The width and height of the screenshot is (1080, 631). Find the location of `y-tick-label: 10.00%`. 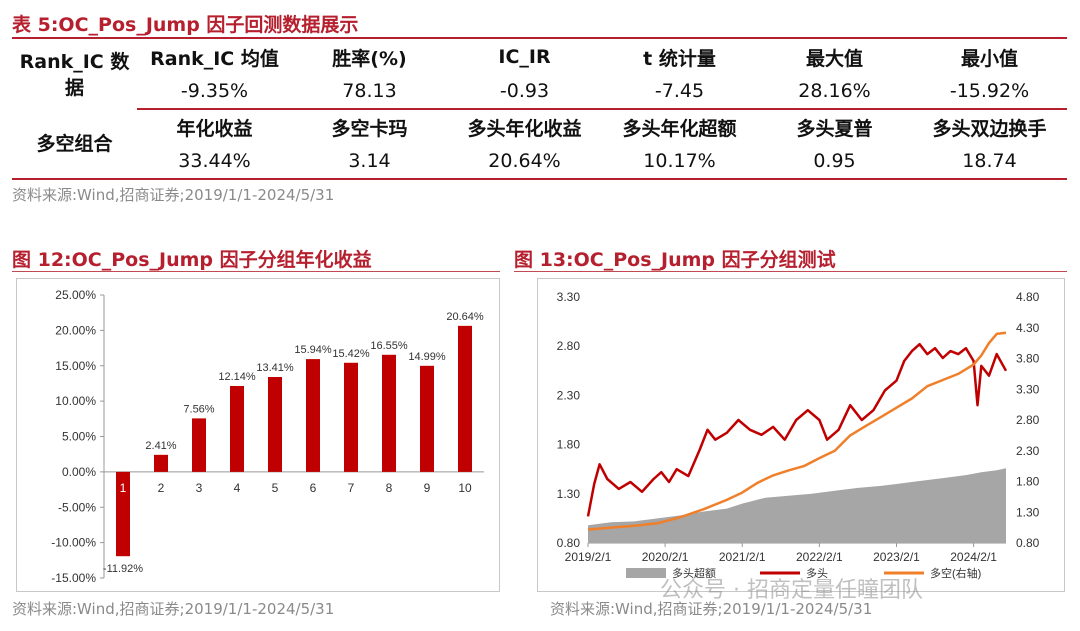

y-tick-label: 10.00% is located at coordinates (75, 401).